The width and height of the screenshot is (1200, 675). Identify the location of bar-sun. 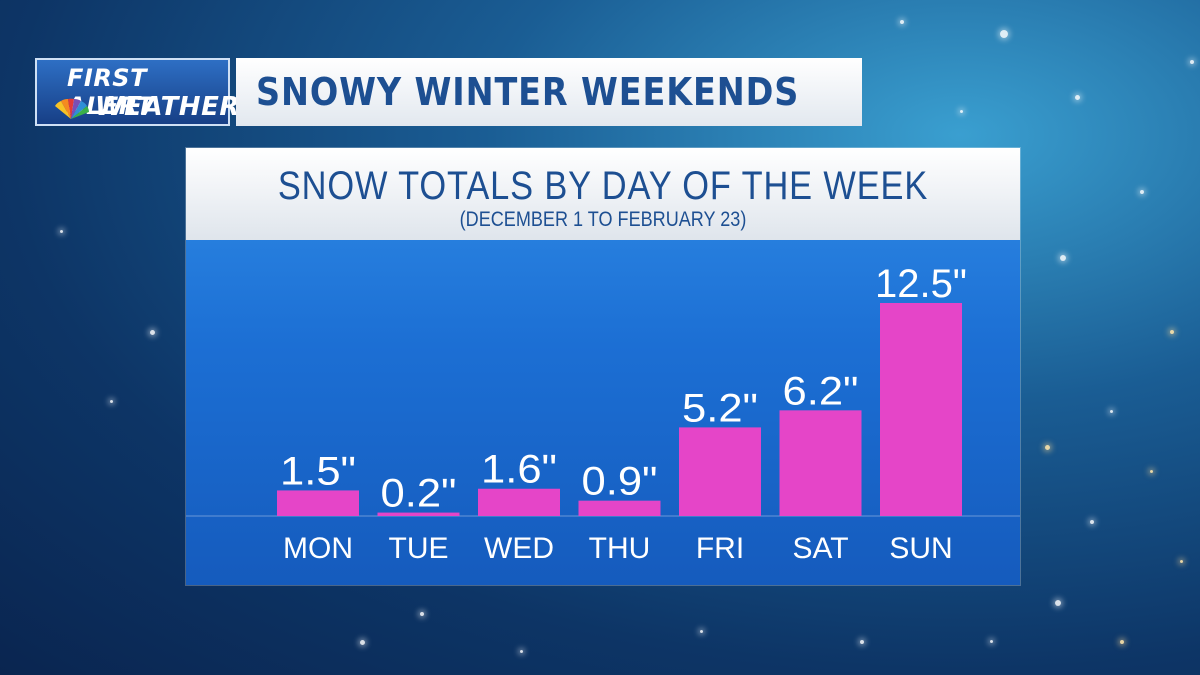
(921, 409).